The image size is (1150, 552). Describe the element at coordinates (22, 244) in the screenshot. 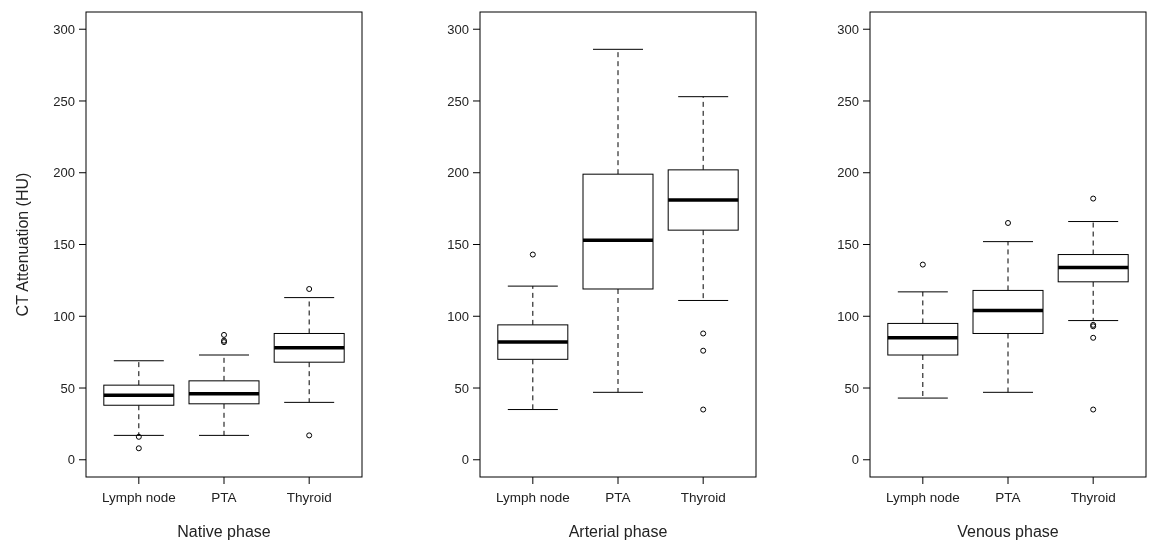

I see `y-axis-title: CT Attenuation (HU)` at that location.